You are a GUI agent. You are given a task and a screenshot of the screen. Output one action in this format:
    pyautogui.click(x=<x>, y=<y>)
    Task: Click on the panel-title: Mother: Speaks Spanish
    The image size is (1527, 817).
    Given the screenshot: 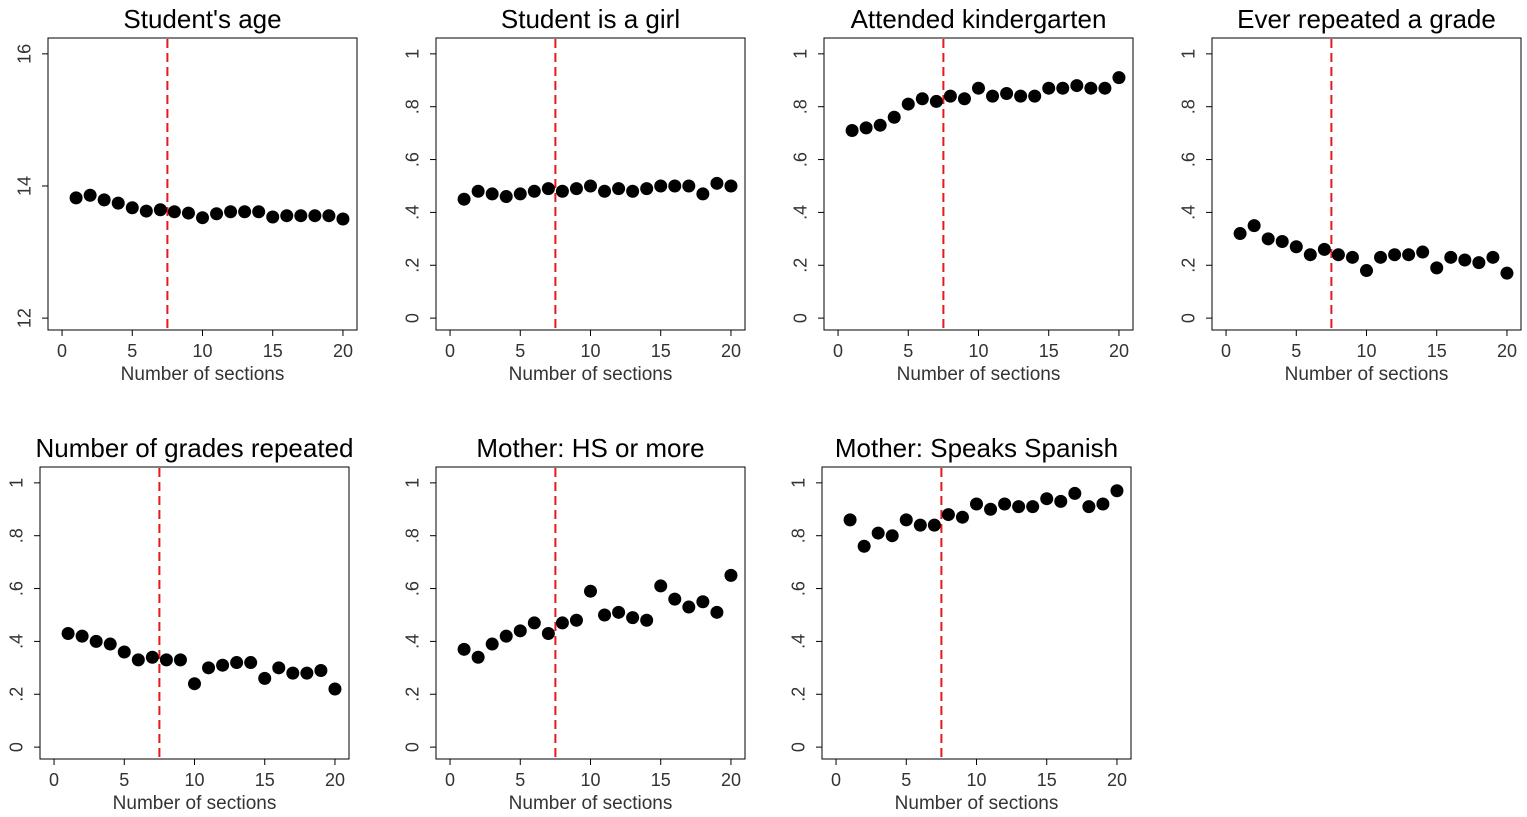 What is the action you would take?
    pyautogui.click(x=976, y=448)
    